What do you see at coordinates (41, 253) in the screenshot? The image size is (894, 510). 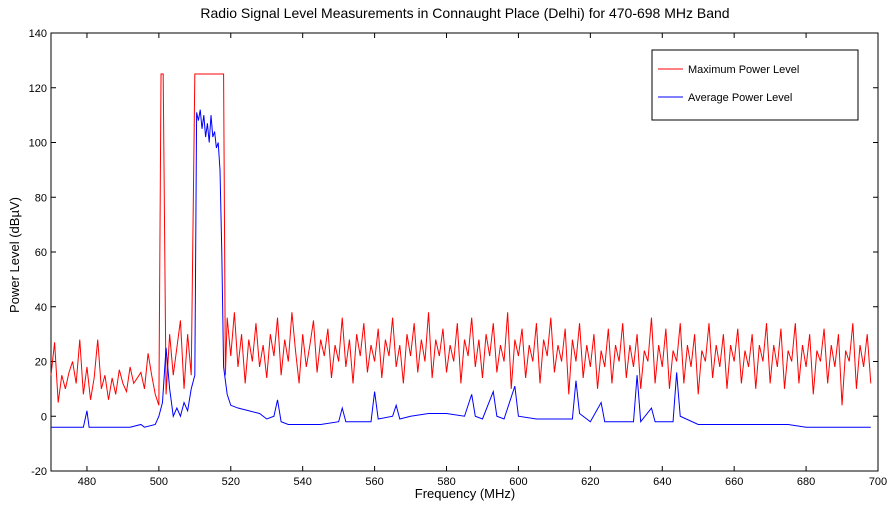 I see `y-tick-label: 60` at bounding box center [41, 253].